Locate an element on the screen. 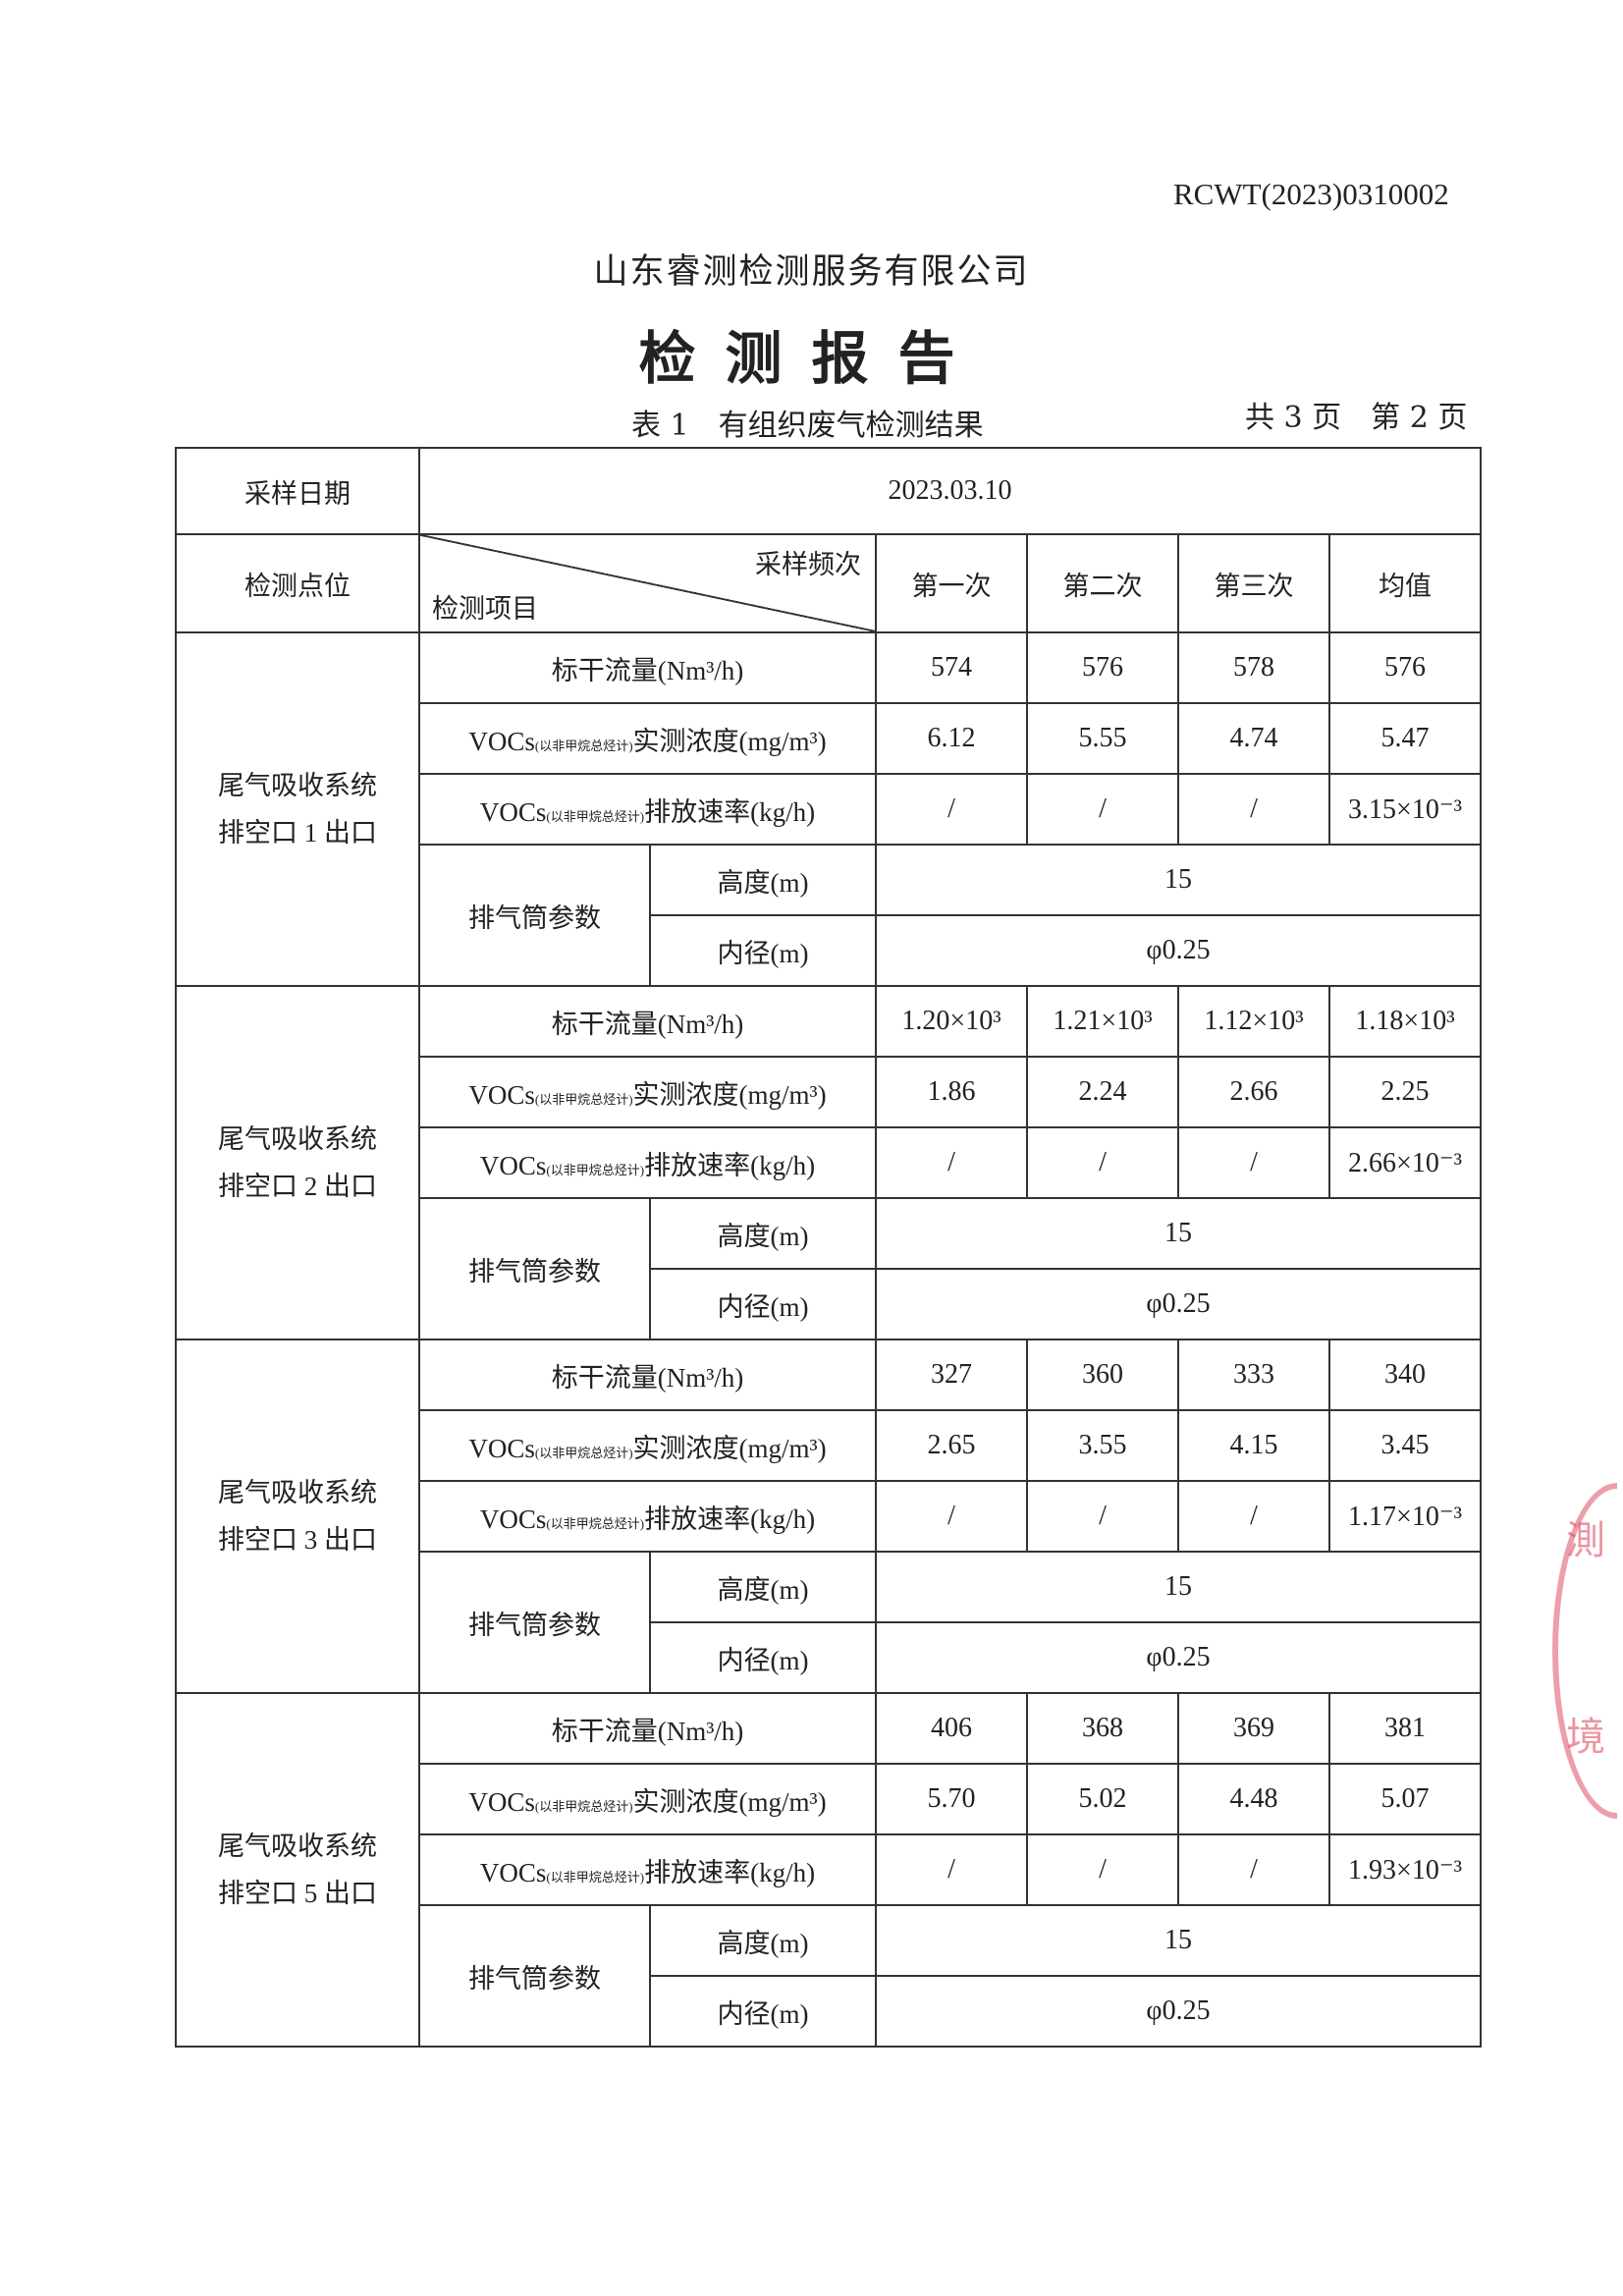 This screenshot has width=1623, height=2296. flow-value: 381 is located at coordinates (1405, 1728).